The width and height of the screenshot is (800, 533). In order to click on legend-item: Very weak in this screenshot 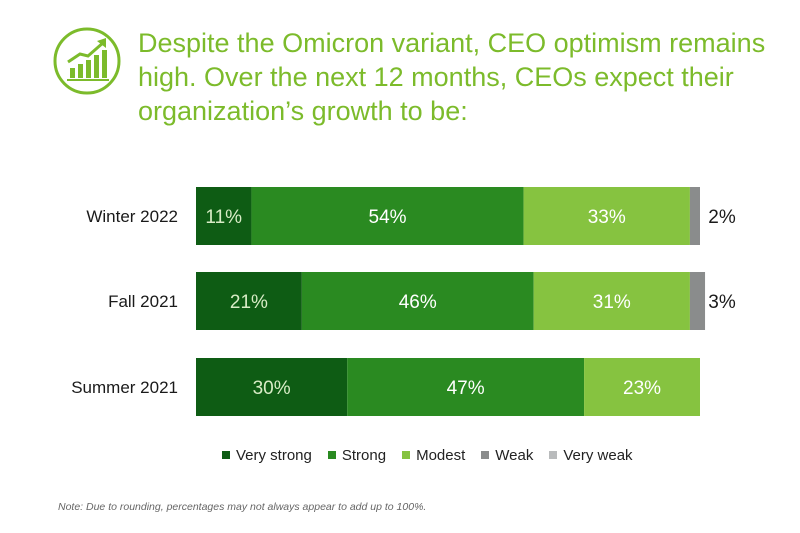, I will do `click(591, 455)`.